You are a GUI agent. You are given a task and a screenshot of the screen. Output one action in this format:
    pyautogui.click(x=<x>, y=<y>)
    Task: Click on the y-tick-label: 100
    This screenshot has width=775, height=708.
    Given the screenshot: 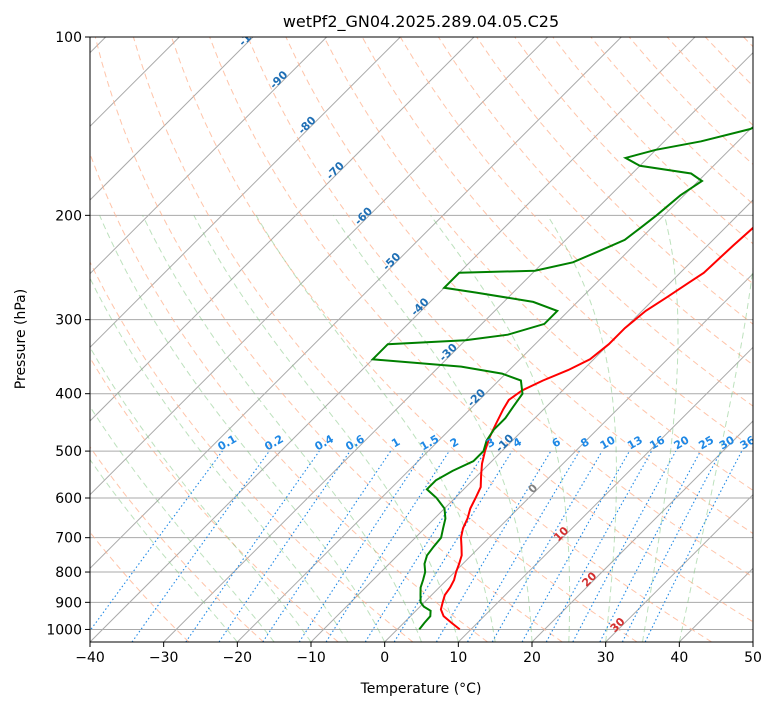 What is the action you would take?
    pyautogui.click(x=68, y=38)
    